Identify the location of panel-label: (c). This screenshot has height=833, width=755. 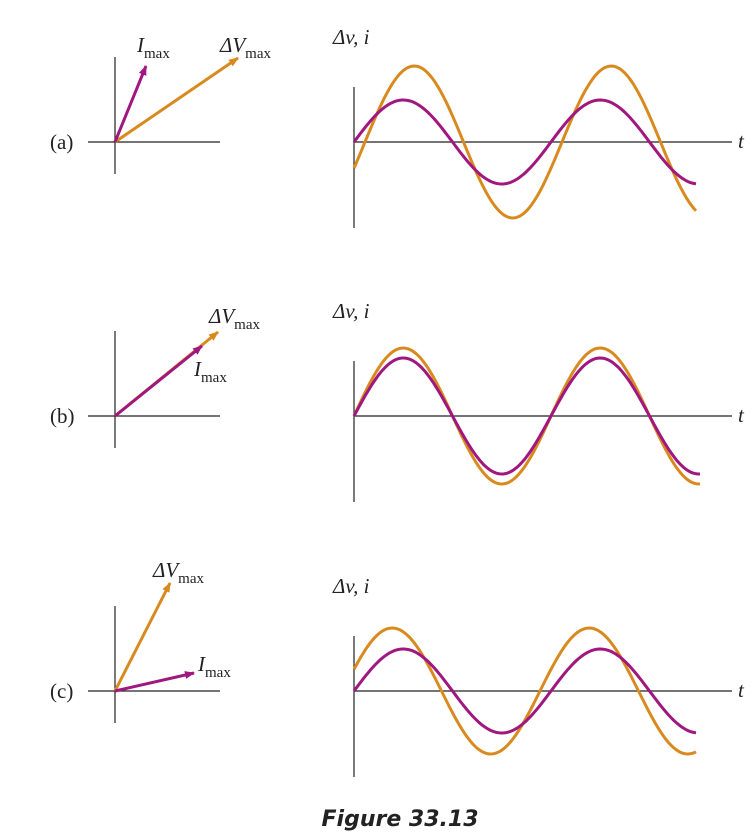
(61, 691).